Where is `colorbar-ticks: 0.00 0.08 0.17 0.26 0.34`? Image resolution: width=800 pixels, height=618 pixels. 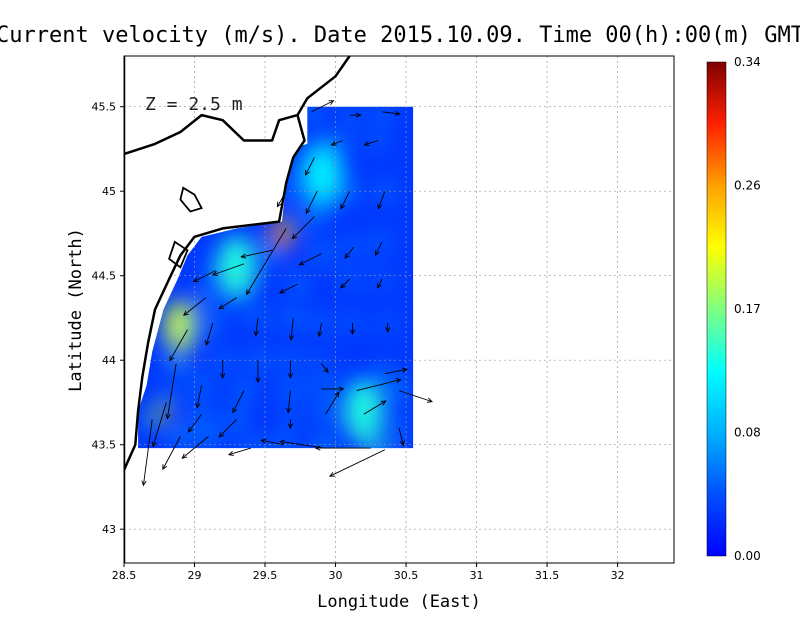 colorbar-ticks: 0.00 0.08 0.17 0.26 0.34 is located at coordinates (747, 309).